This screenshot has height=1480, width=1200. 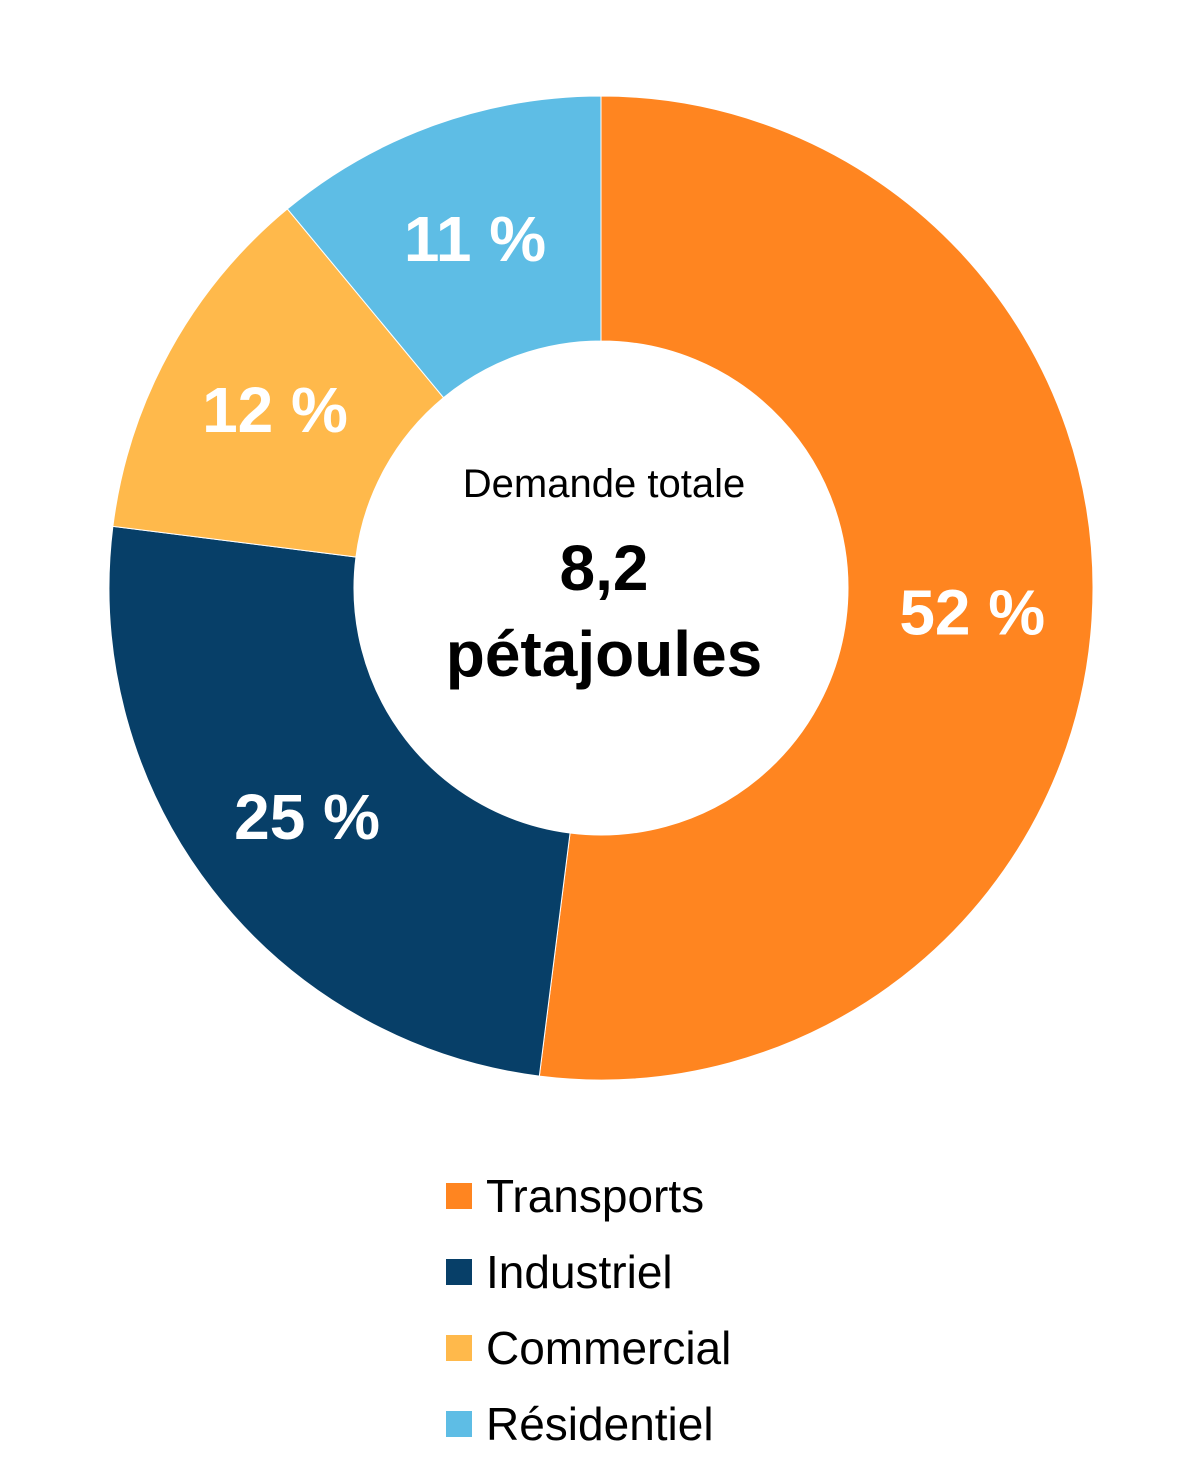 I want to click on slice-label-commercial: 12 %, so click(x=275, y=410).